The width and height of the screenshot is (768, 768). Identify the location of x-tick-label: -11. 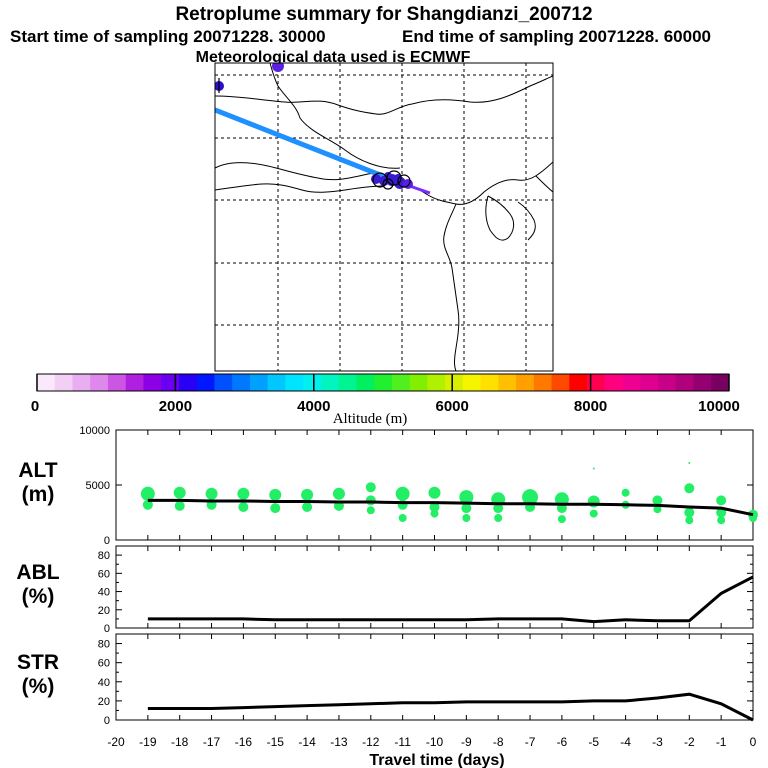
(402, 742).